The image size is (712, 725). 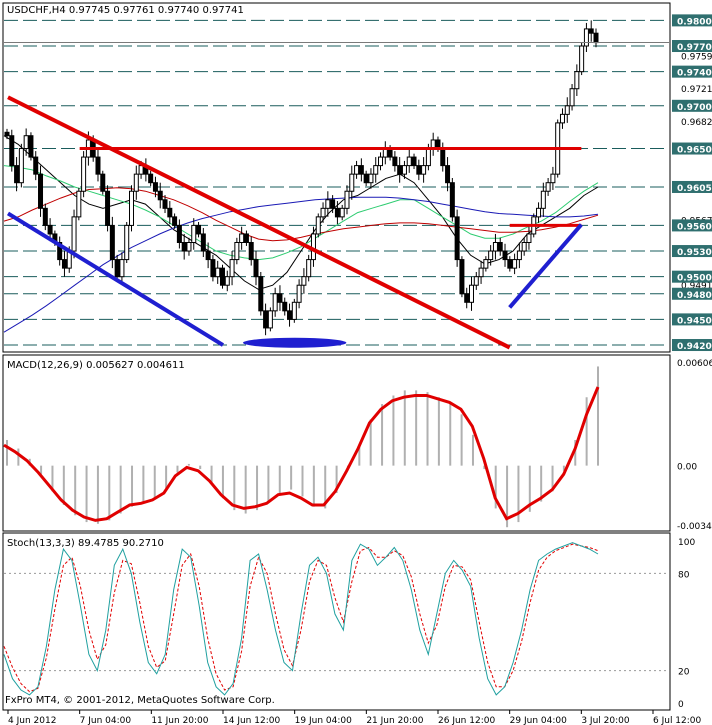 What do you see at coordinates (687, 468) in the screenshot?
I see `macd-tick-label: 0.00` at bounding box center [687, 468].